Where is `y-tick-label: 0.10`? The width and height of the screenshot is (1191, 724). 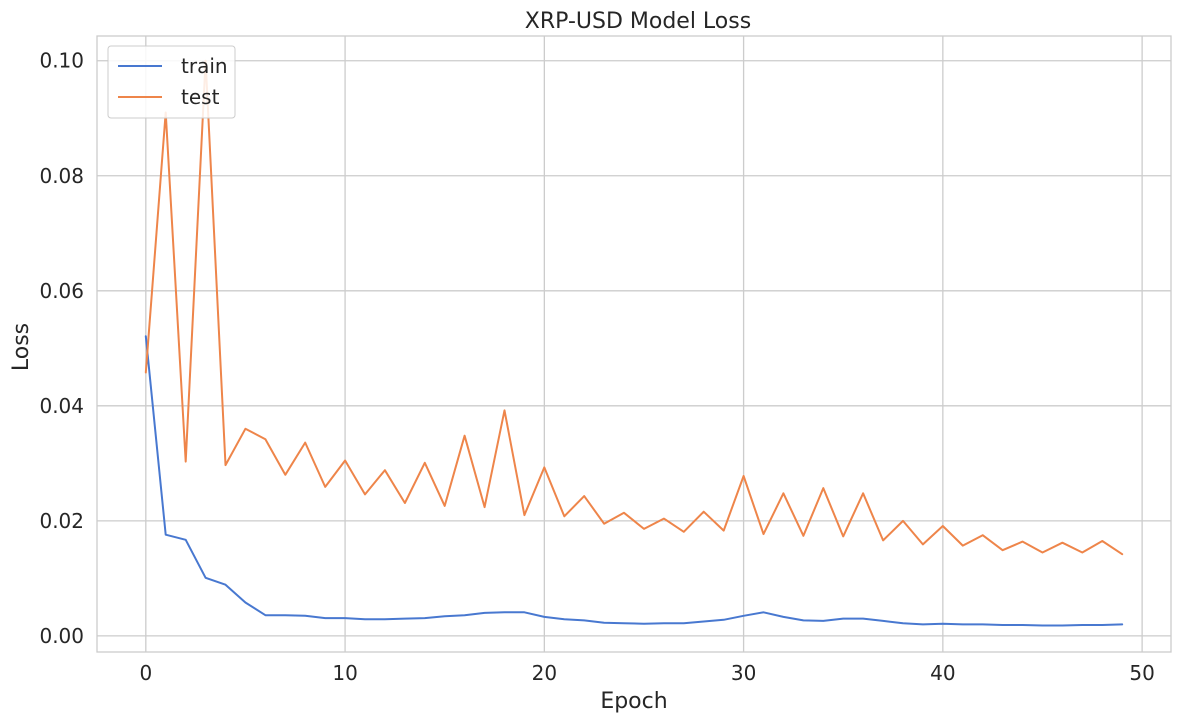
y-tick-label: 0.10 is located at coordinates (61, 61).